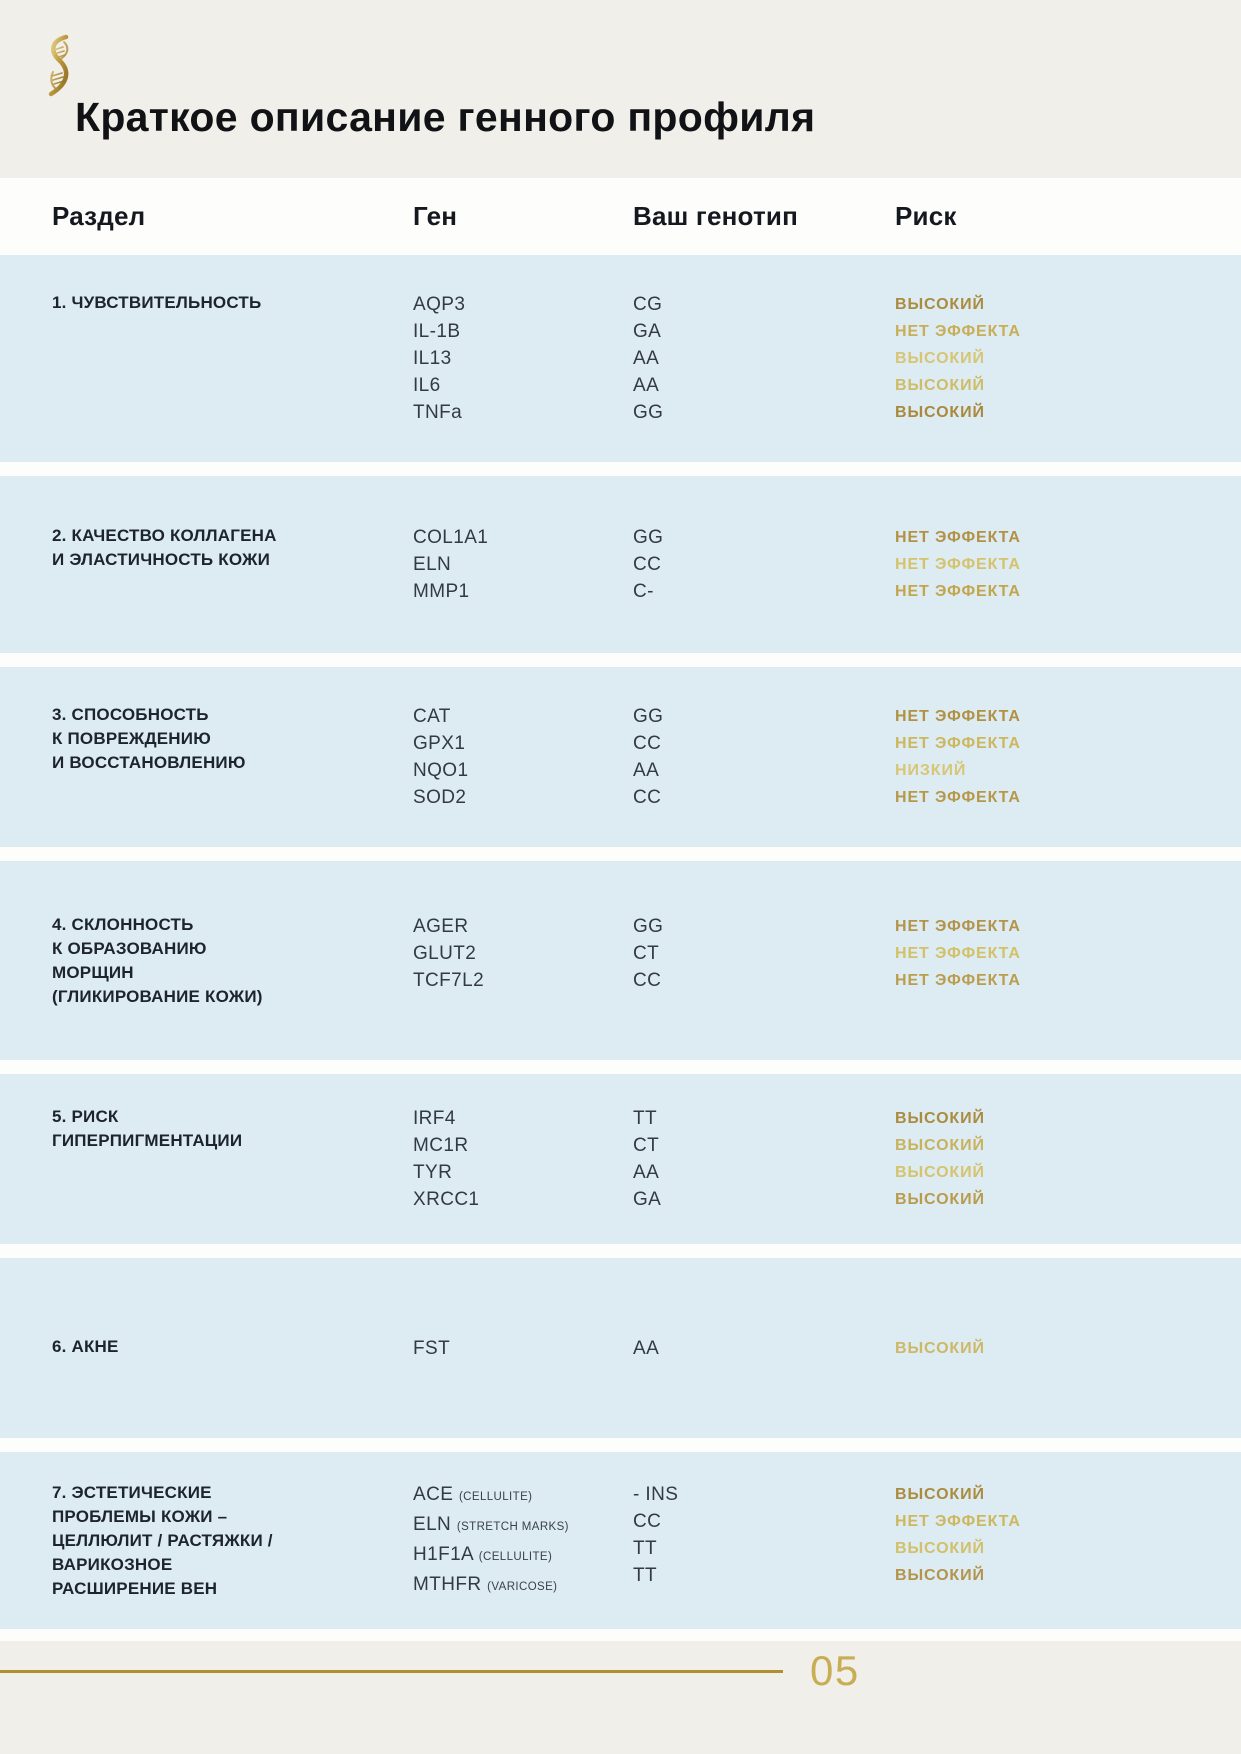  Describe the element at coordinates (140, 1516) in the screenshot. I see `section-title-line: ПРОБЛЕМЫ КОЖИ –` at that location.